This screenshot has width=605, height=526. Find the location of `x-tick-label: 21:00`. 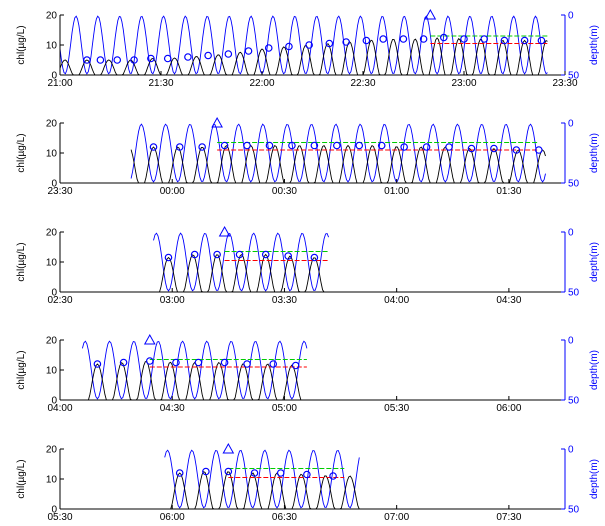

x-tick-label: 21:00 is located at coordinates (59, 83).